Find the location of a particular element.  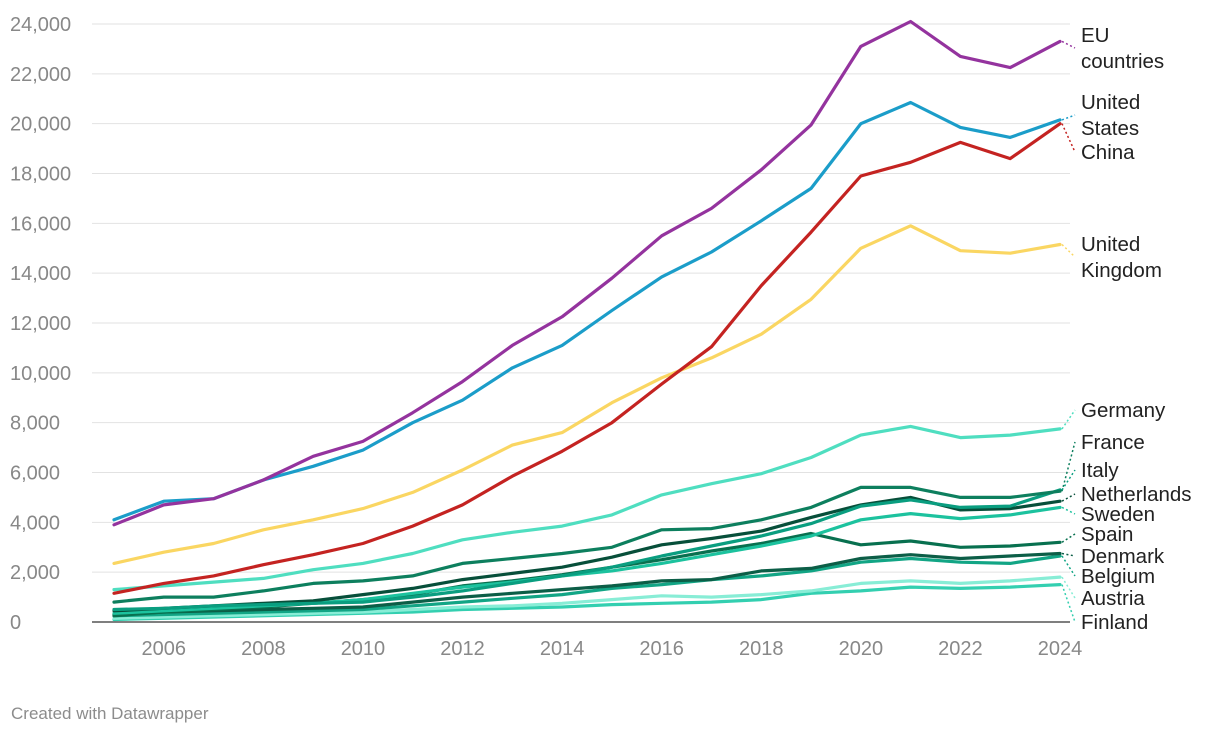

series-label: Italy is located at coordinates (1100, 470).